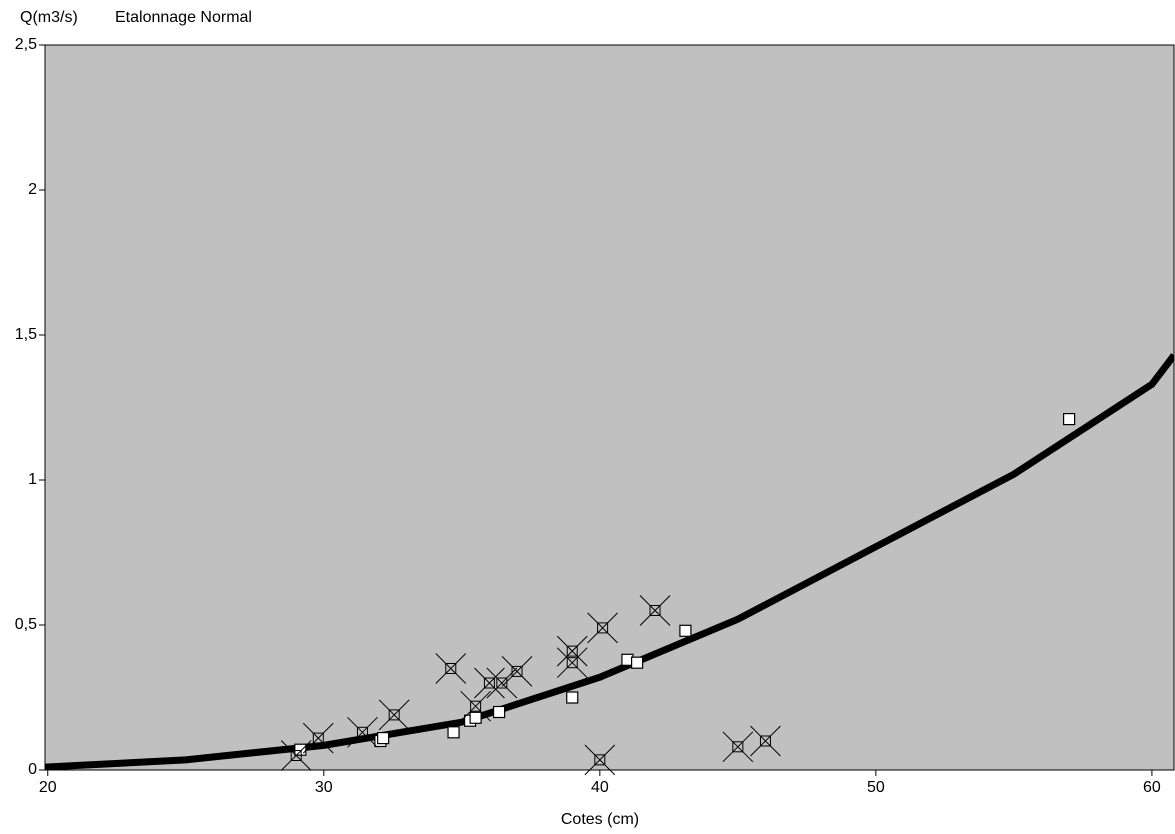 The width and height of the screenshot is (1175, 834). What do you see at coordinates (600, 787) in the screenshot?
I see `x-tick-label: 40` at bounding box center [600, 787].